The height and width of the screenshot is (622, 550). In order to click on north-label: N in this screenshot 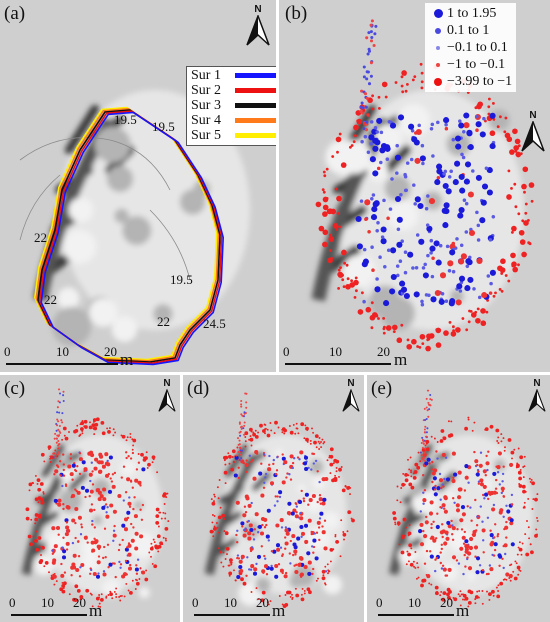, I will do `click(351, 383)`.